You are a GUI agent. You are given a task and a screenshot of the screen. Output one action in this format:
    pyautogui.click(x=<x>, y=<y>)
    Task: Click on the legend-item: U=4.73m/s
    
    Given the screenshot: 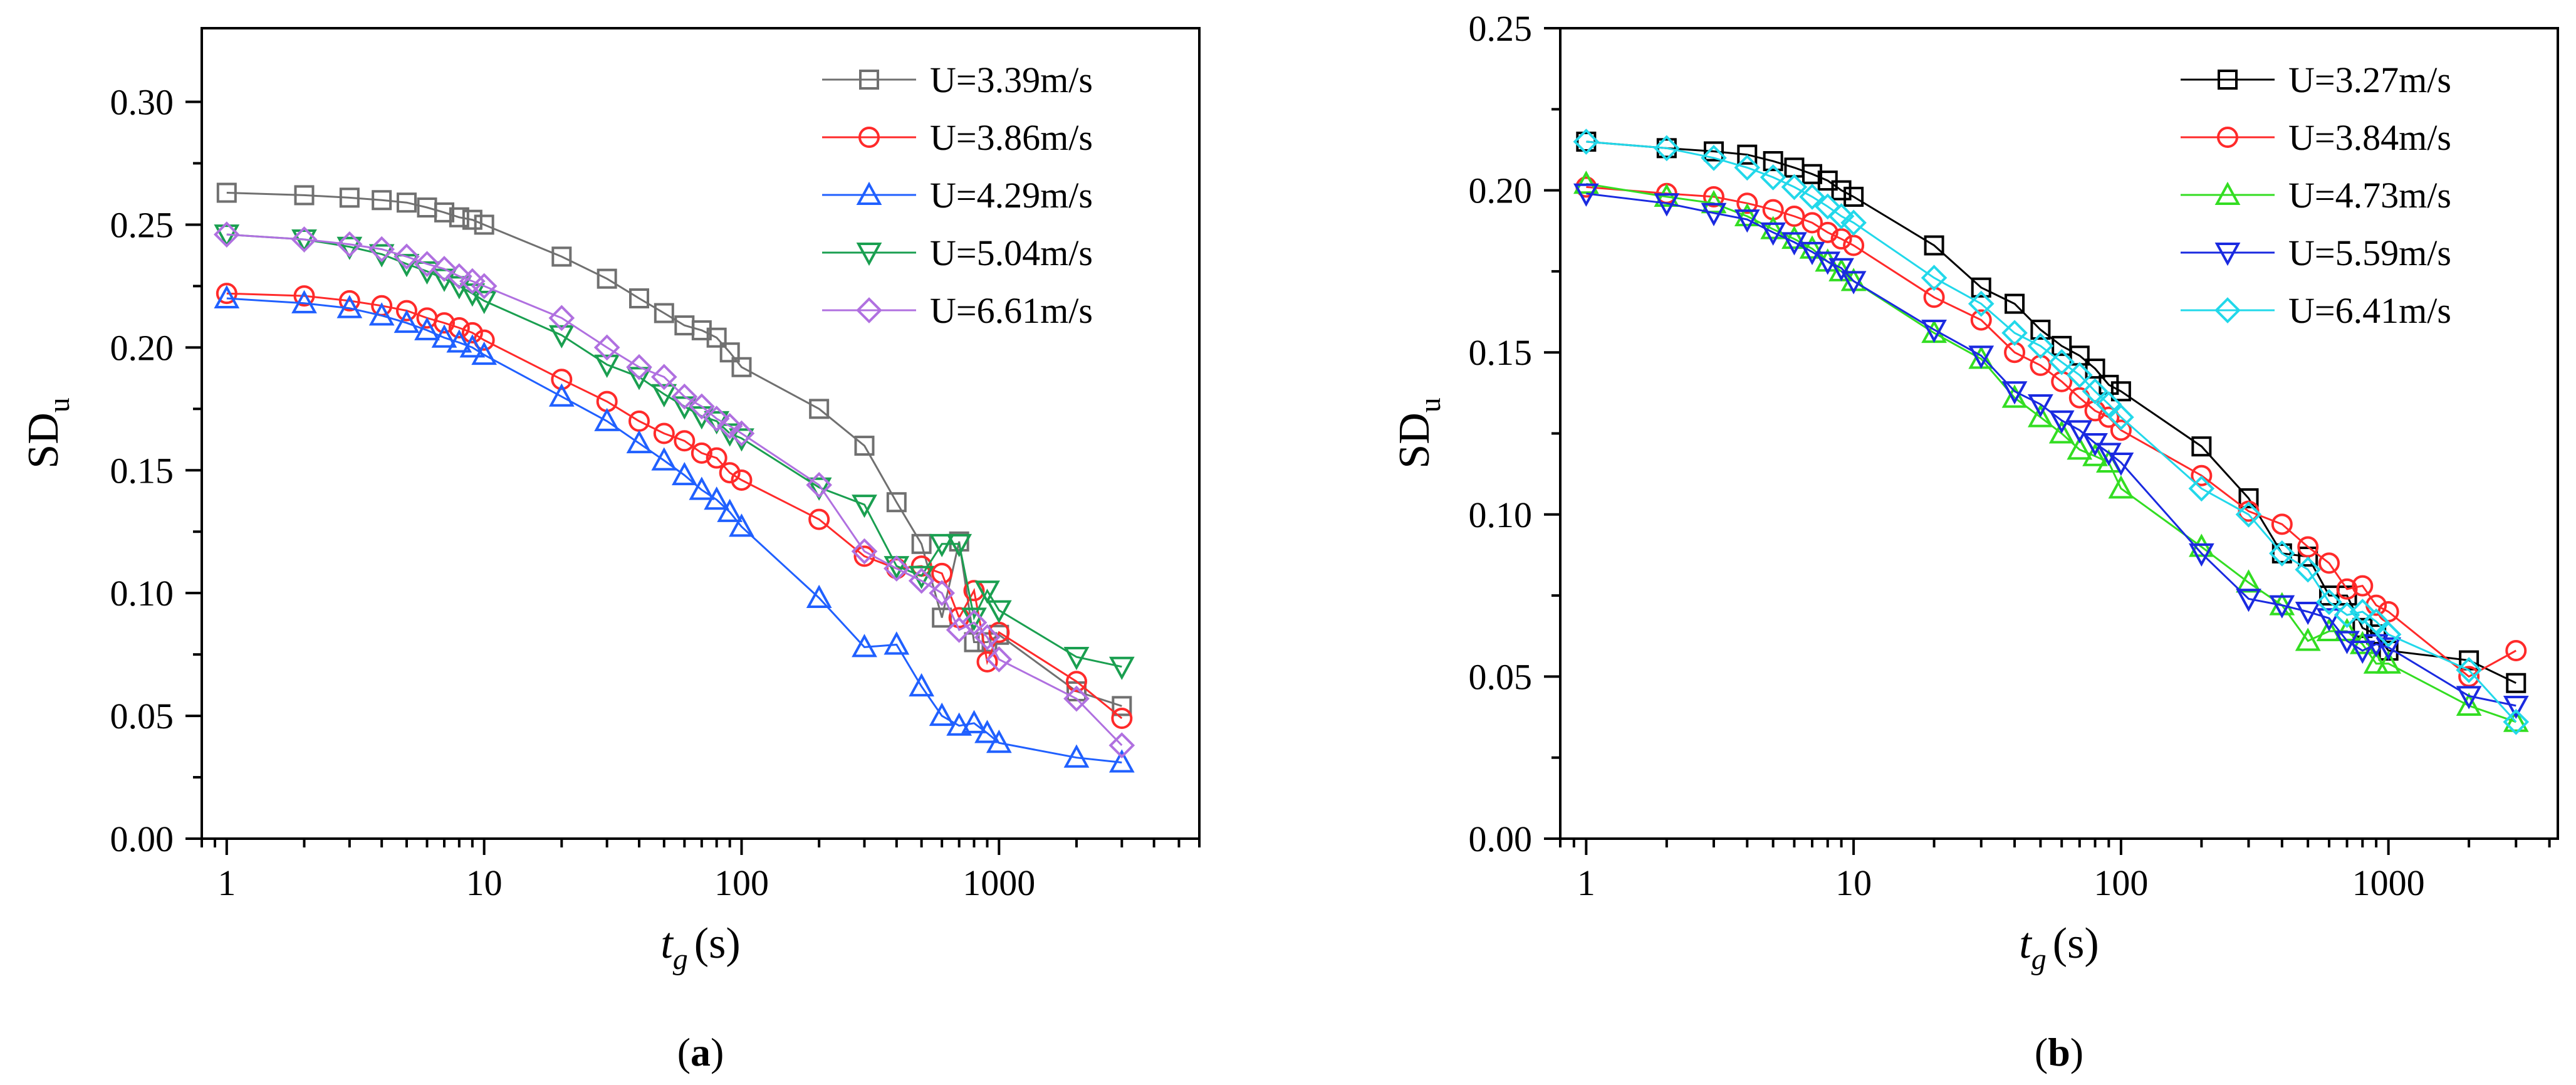 What is the action you would take?
    pyautogui.click(x=2316, y=195)
    